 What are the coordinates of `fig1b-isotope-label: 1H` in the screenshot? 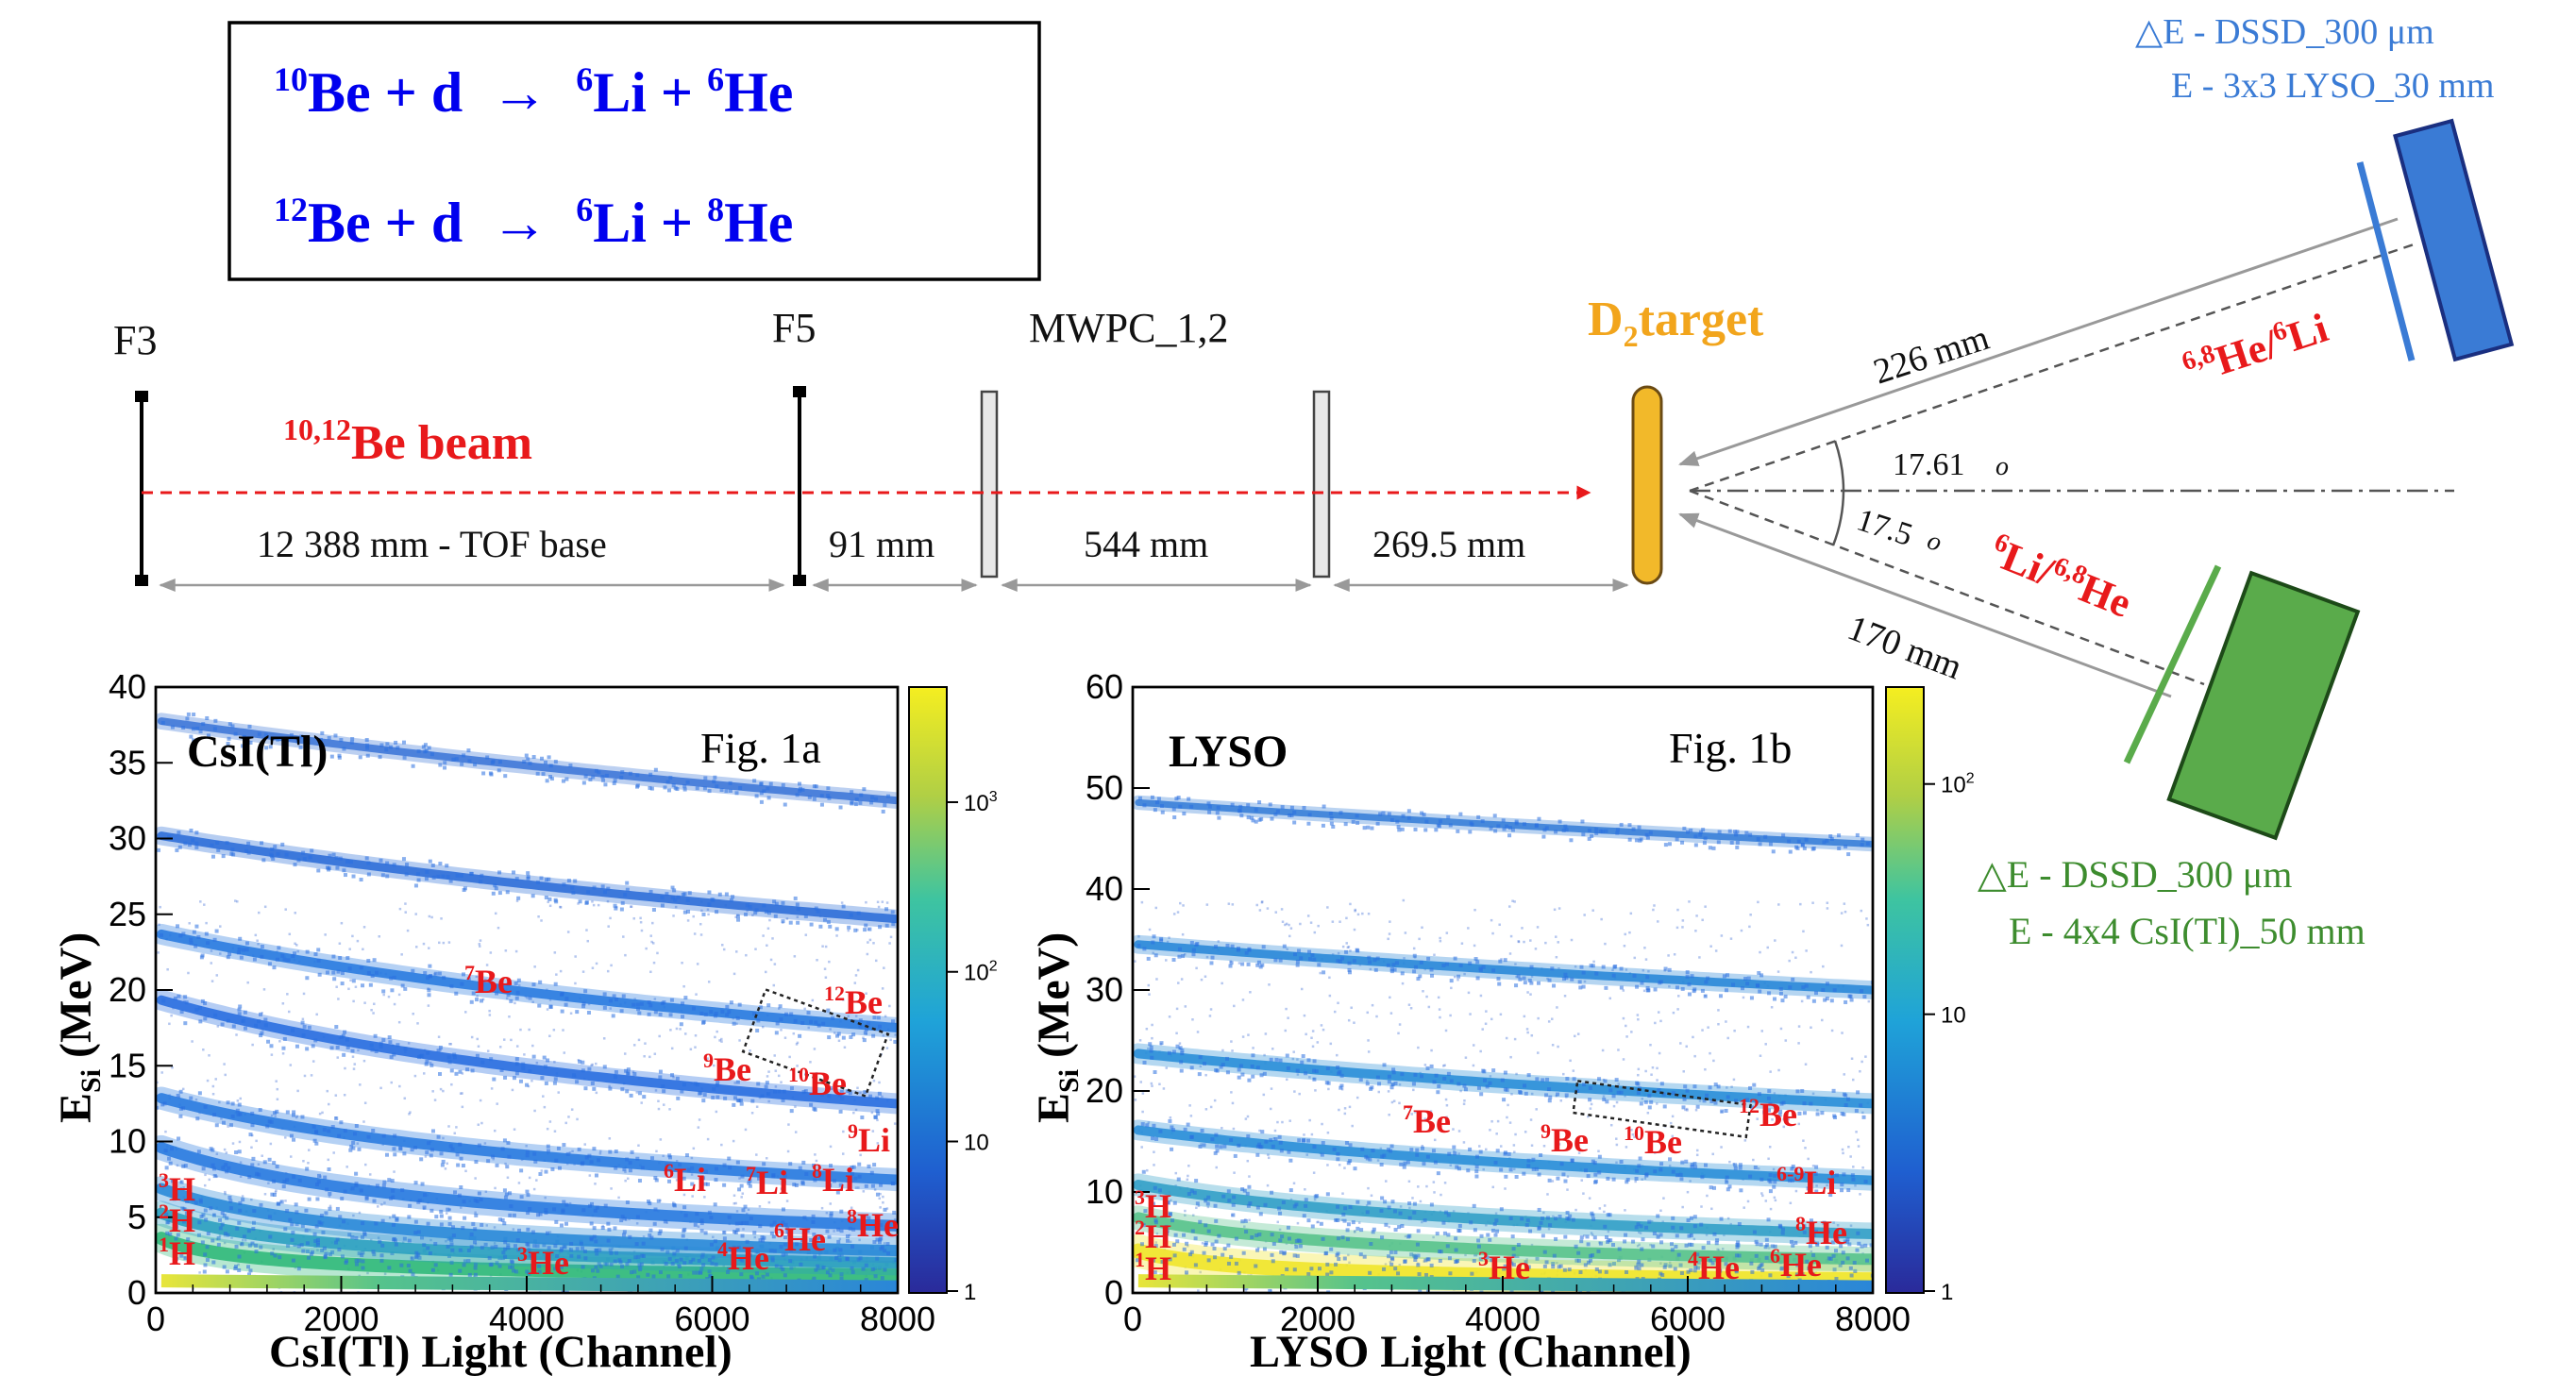 It's located at (1153, 1267).